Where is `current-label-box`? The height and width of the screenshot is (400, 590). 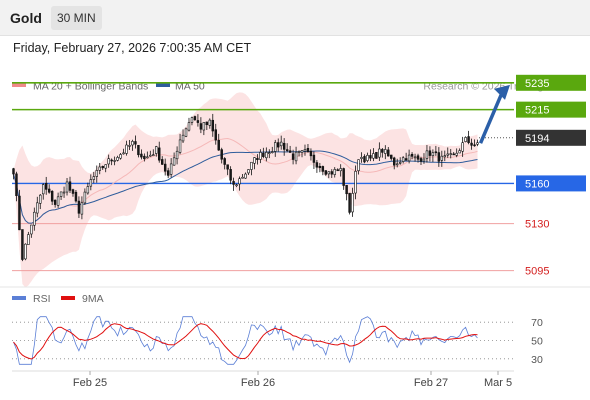 current-label-box is located at coordinates (551, 137).